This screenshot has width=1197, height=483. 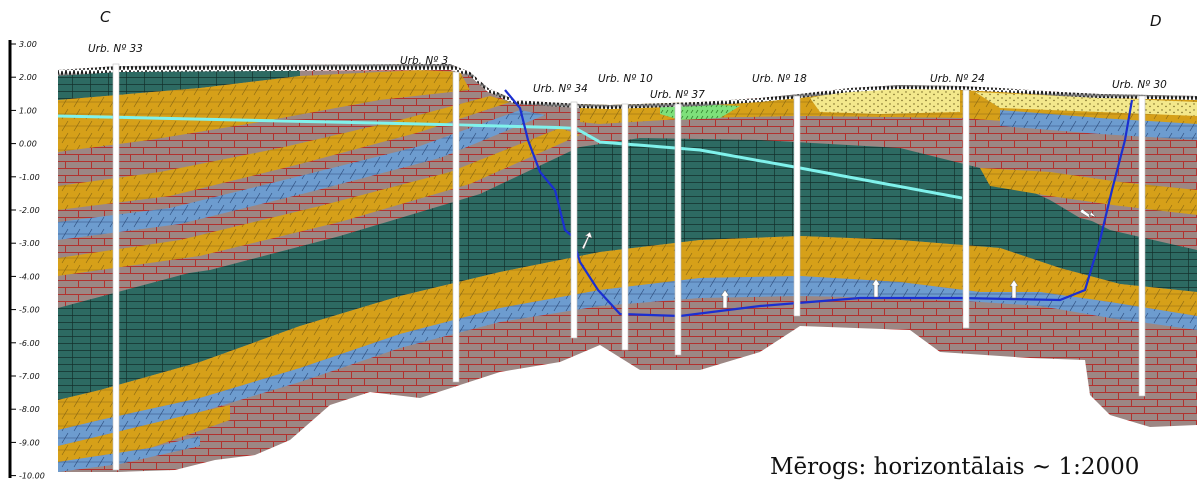 What do you see at coordinates (560, 89) in the screenshot?
I see `borehole-label: Urb. Nº 34` at bounding box center [560, 89].